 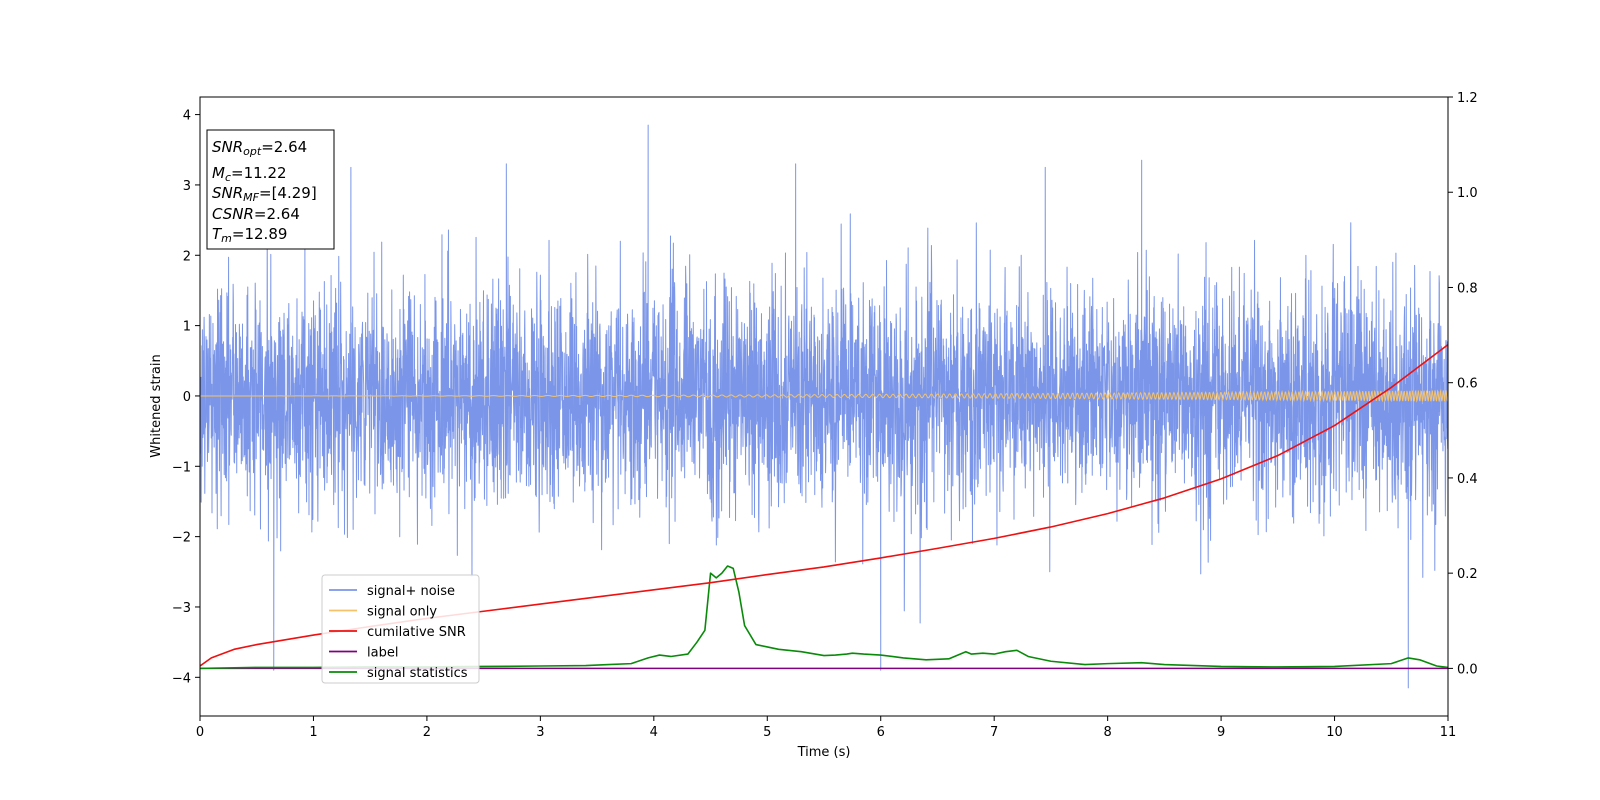 I want to click on legend-label-label: label, so click(x=382, y=653).